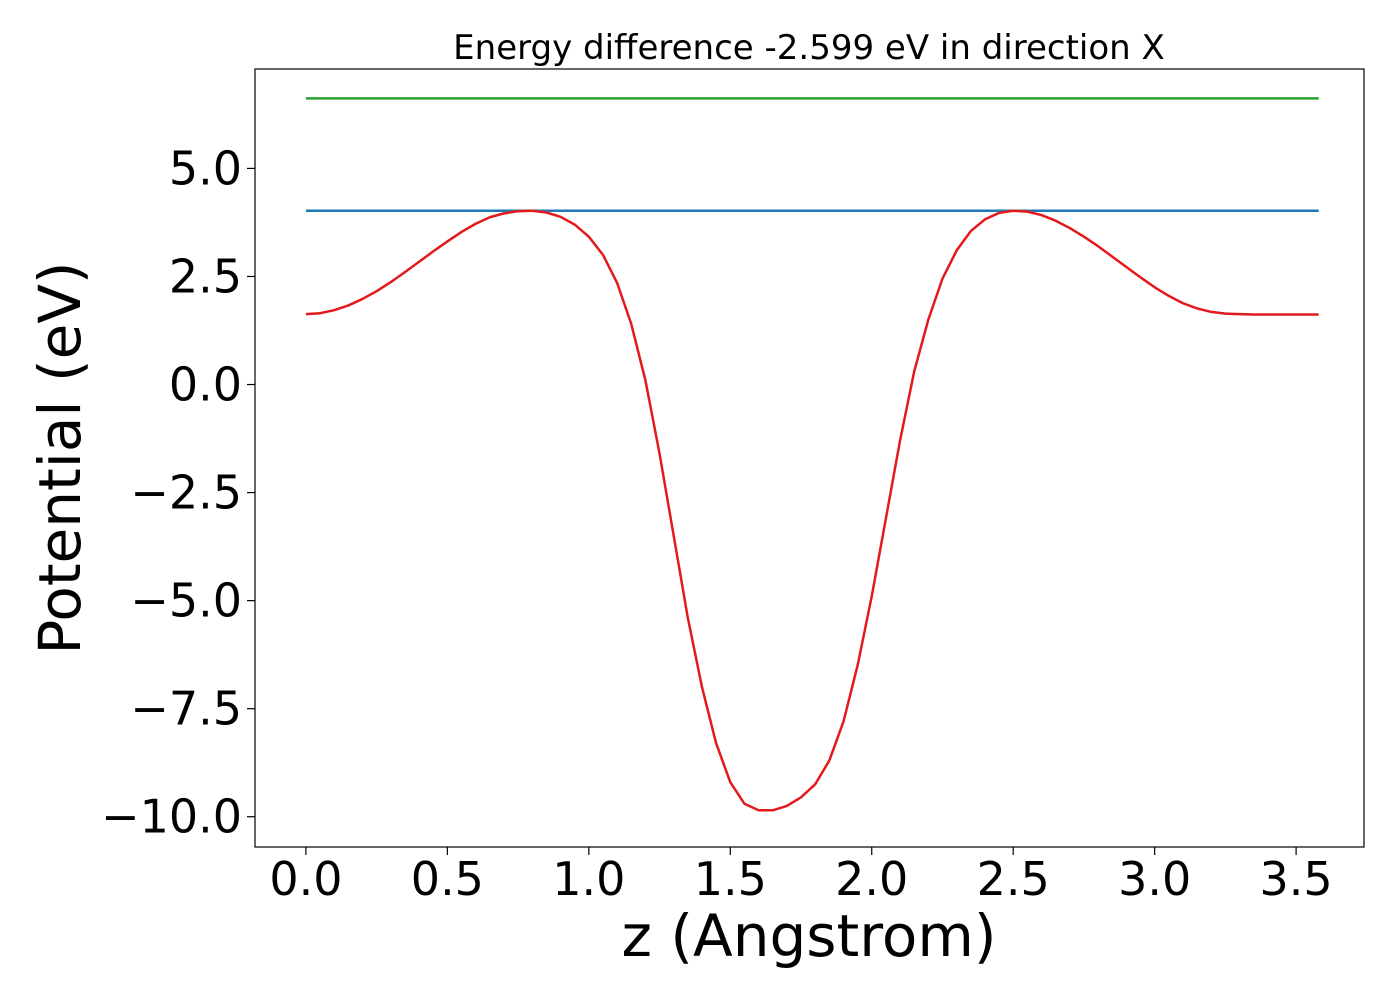 This screenshot has height=1000, width=1400. What do you see at coordinates (588, 879) in the screenshot?
I see `x-tick-label-2: 1.0` at bounding box center [588, 879].